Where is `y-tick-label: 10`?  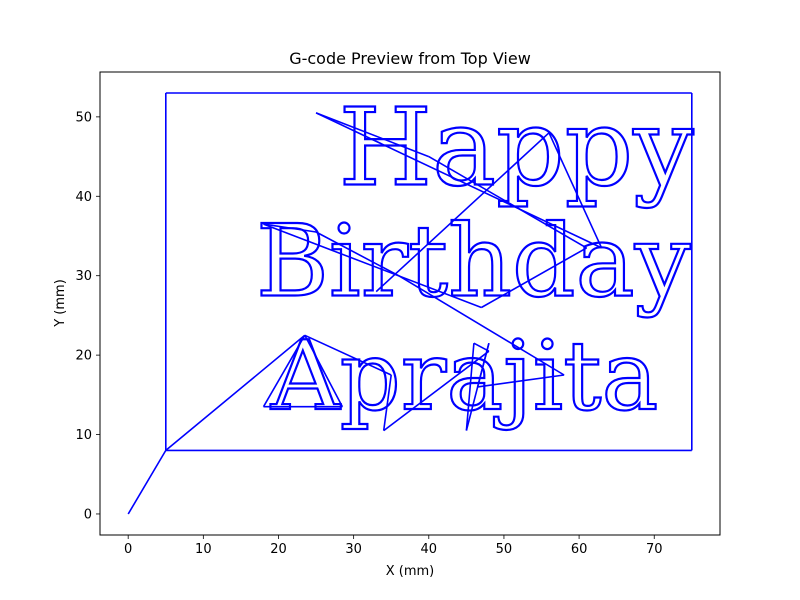
y-tick-label: 10 is located at coordinates (83, 435).